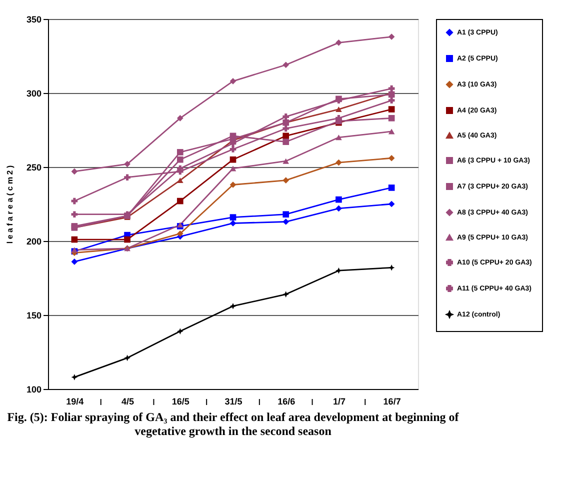 The image size is (574, 501). Describe the element at coordinates (34, 241) in the screenshot. I see `y-tick-label: 200` at that location.